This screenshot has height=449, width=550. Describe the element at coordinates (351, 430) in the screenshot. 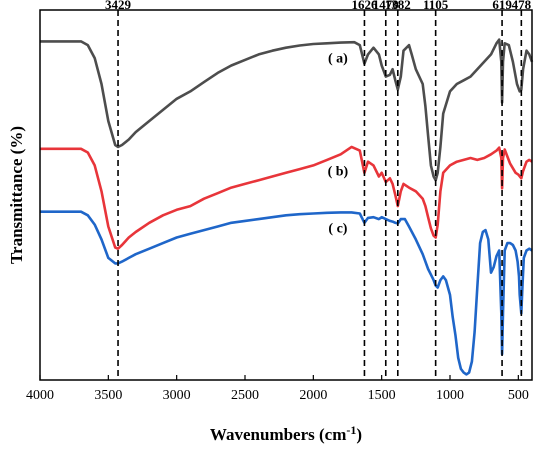

I see `x-axis-label-superscript: -1` at that location.